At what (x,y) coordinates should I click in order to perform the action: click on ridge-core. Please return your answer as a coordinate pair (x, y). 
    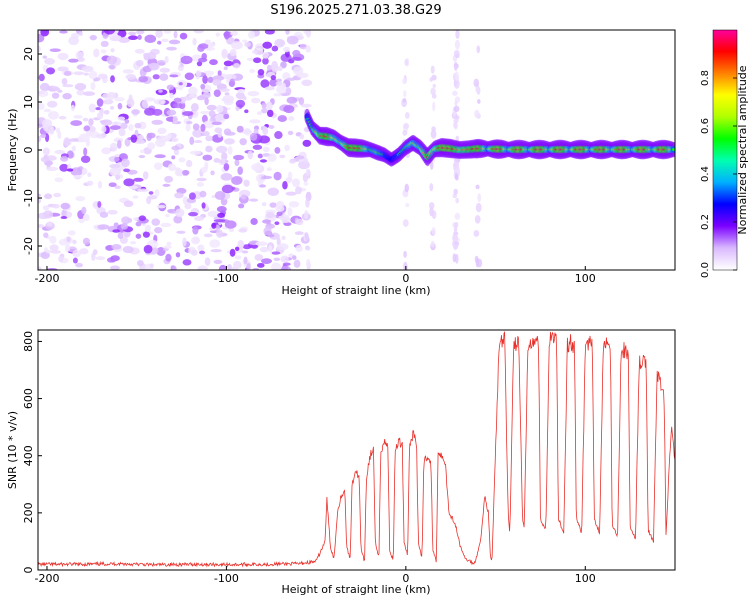
    Looking at the image, I should click on (673, 149).